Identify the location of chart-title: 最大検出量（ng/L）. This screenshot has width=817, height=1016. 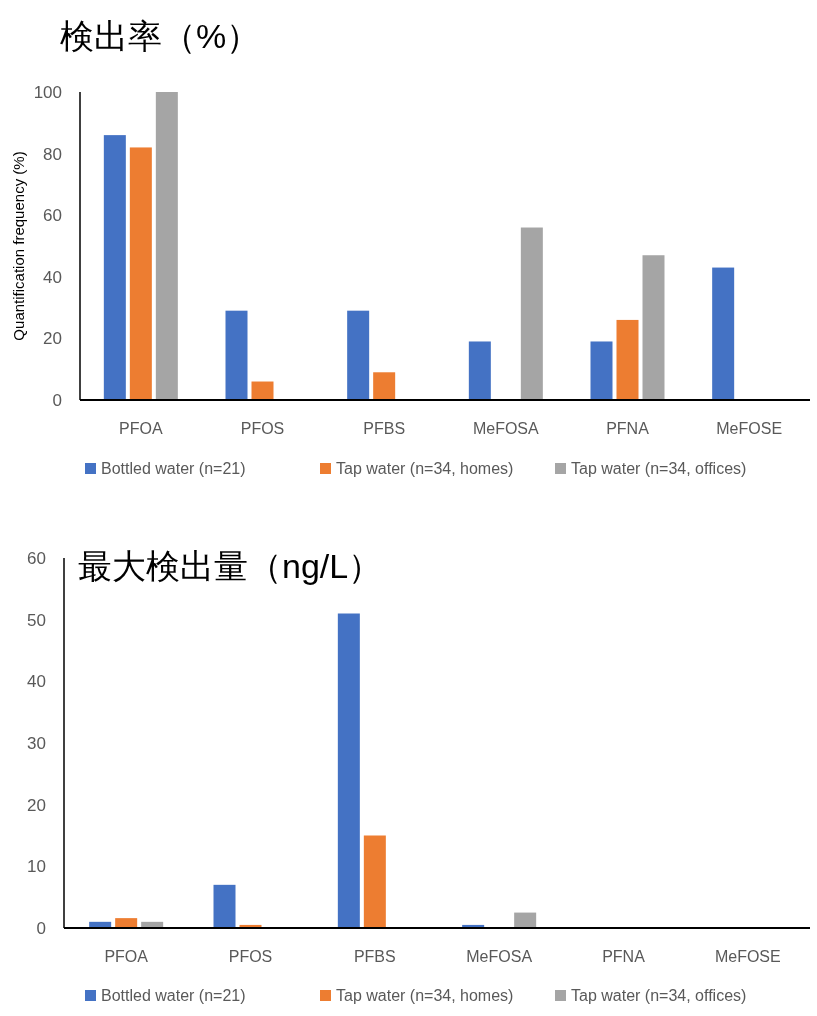
(230, 566).